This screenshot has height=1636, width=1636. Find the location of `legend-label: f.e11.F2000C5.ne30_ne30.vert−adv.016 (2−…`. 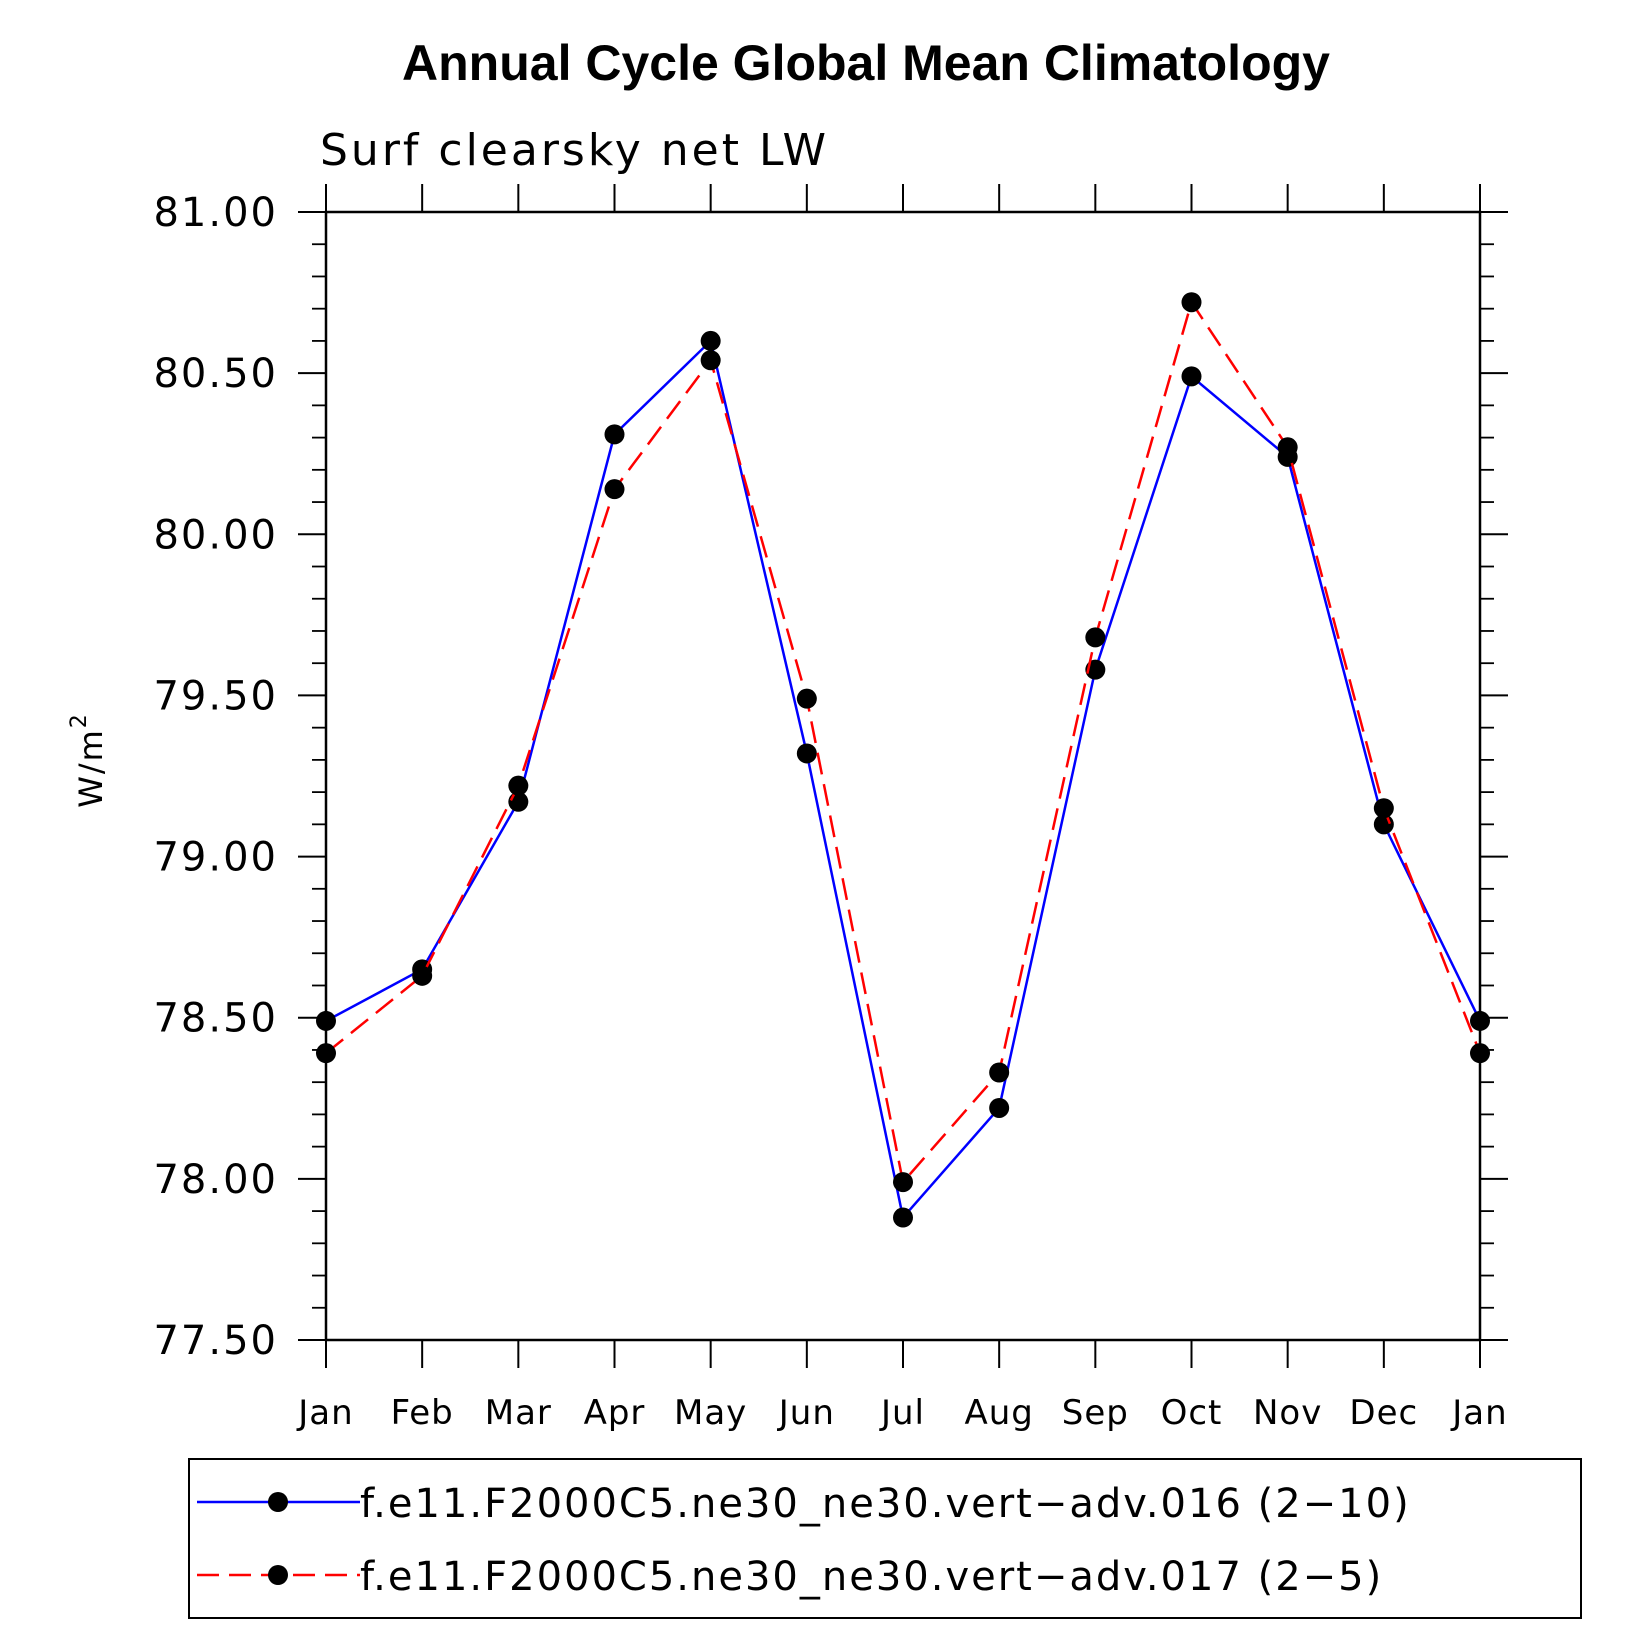

legend-label: f.e11.F2000C5.ne30_ne30.vert−adv.016 (2−… is located at coordinates (885, 1504).